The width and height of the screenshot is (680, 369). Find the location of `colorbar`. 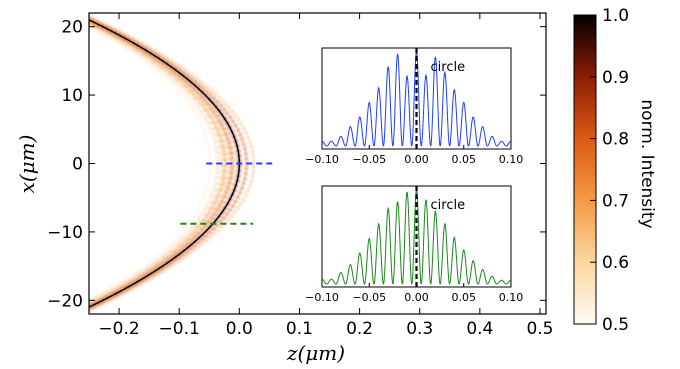

colorbar is located at coordinates (585, 169).